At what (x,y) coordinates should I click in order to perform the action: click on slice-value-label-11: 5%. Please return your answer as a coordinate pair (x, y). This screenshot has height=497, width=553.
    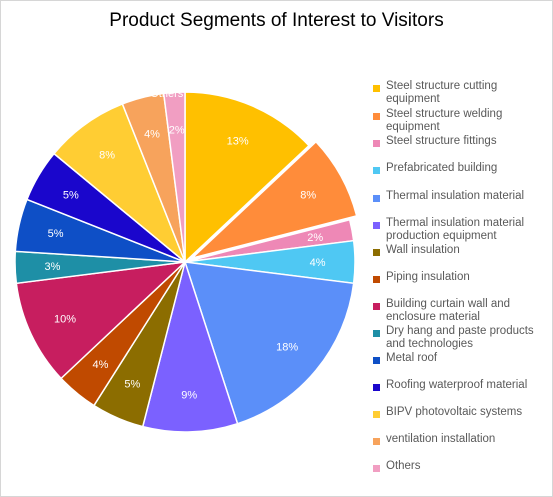
    Looking at the image, I should click on (71, 196).